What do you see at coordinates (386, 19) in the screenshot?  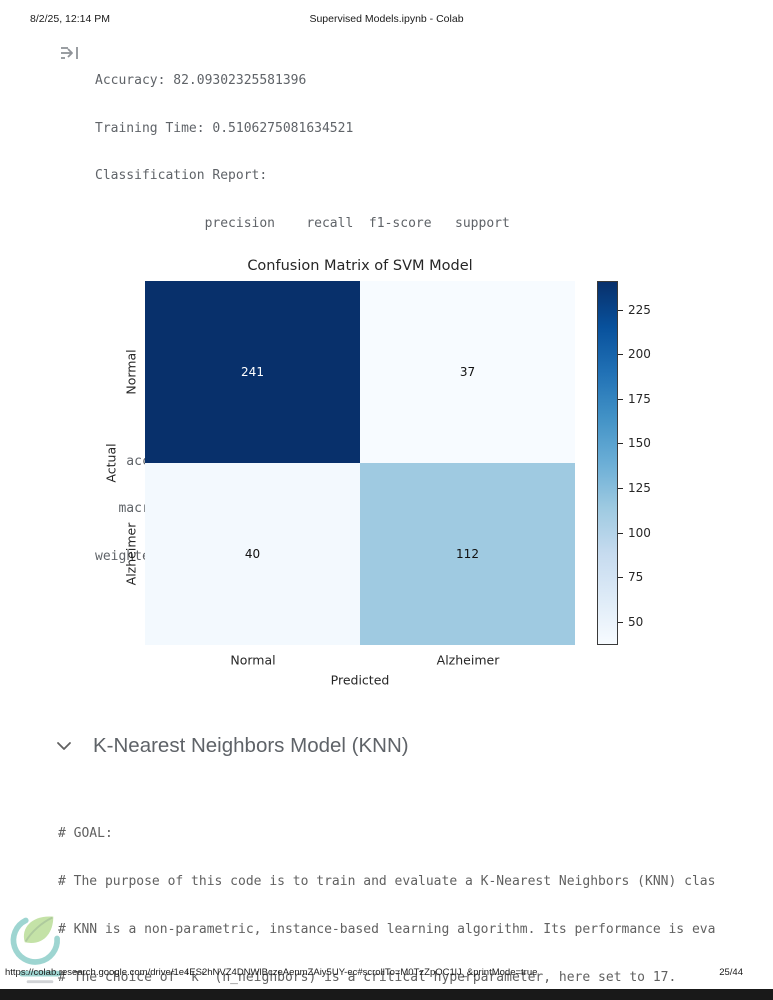 I see `print-header-title: Supervised Models.ipynb - Colab` at bounding box center [386, 19].